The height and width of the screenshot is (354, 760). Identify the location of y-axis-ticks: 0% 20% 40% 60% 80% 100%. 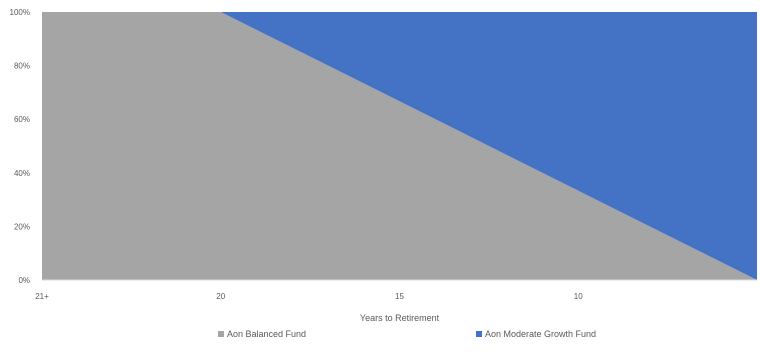
(20, 146).